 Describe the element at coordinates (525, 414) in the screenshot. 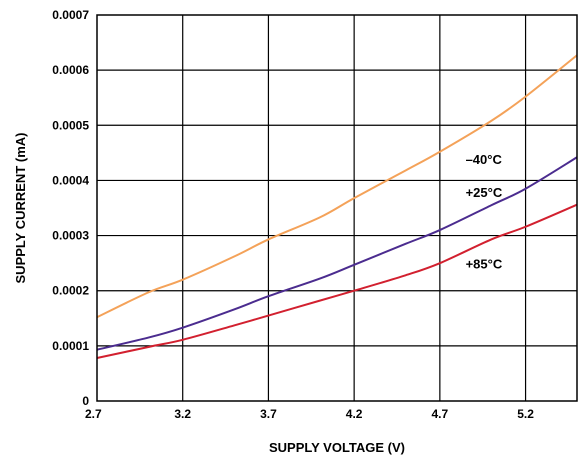

I see `x-tick-label: 5.2` at that location.